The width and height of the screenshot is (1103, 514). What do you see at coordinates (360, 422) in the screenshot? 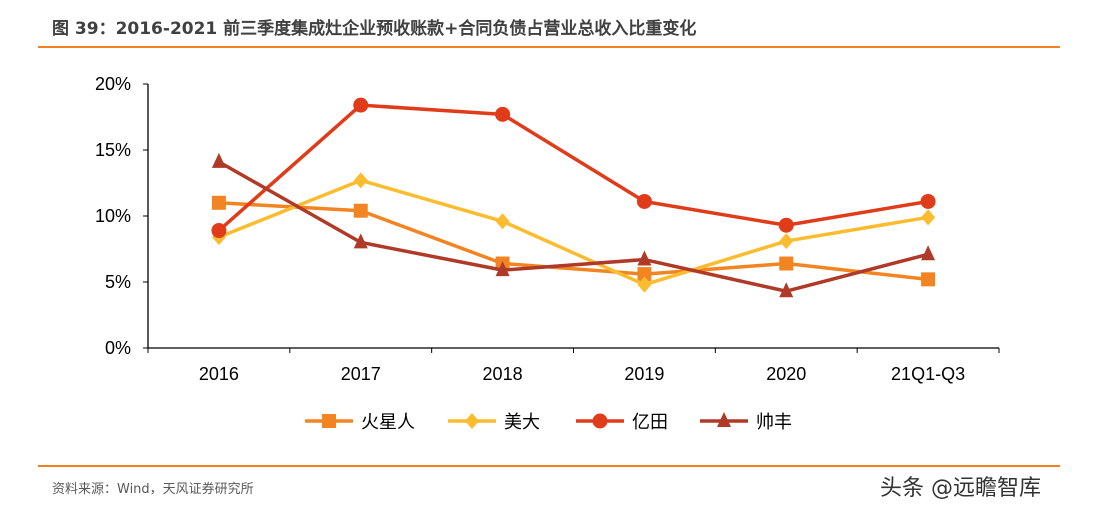
I see `legend-item: 火星人` at bounding box center [360, 422].